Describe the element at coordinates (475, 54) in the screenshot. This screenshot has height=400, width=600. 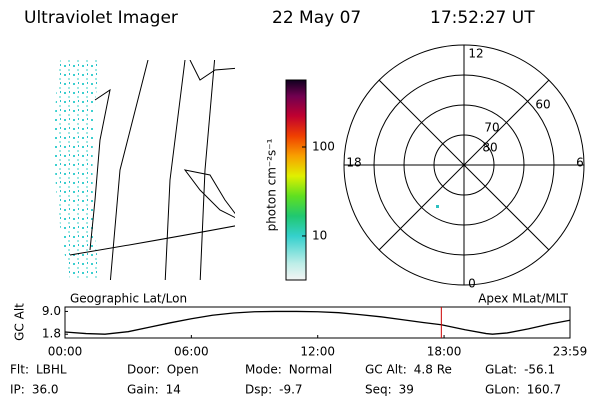
I see `mlt-label: 12` at that location.